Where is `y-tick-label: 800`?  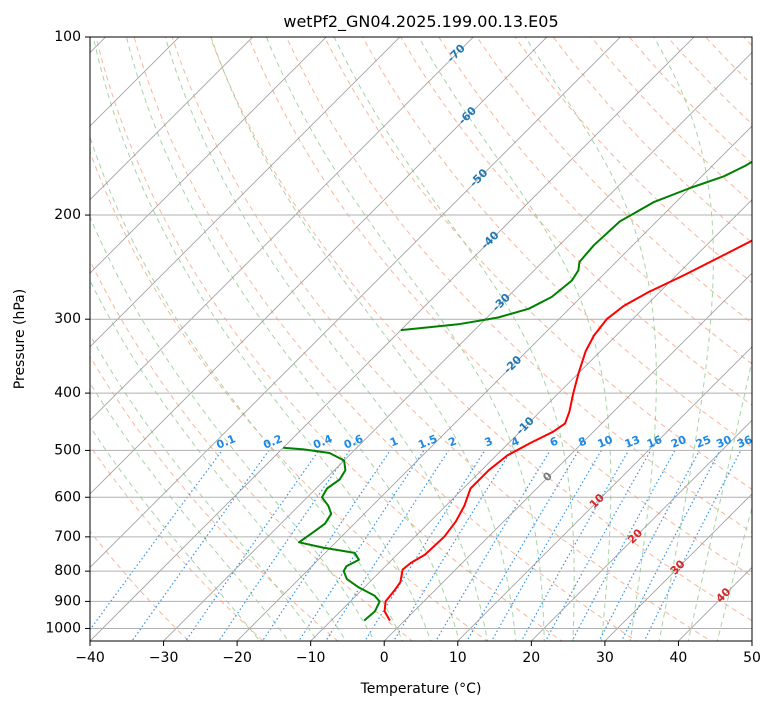 y-tick-label: 800 is located at coordinates (67, 571).